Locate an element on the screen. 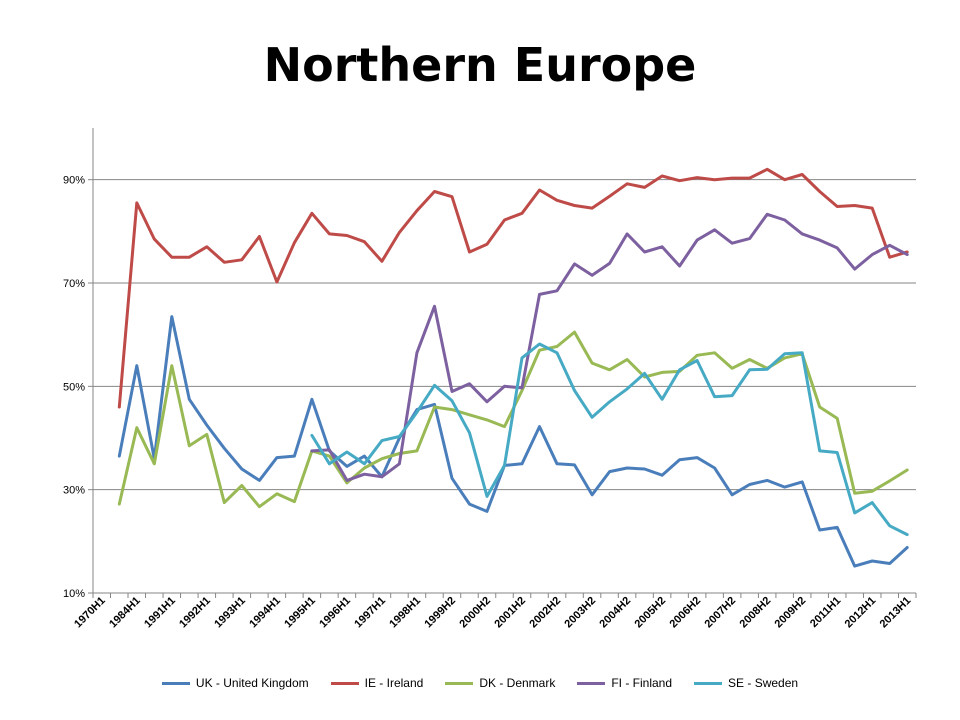 This screenshot has width=960, height=720. x-tick-label: 1998H1 is located at coordinates (405, 613).